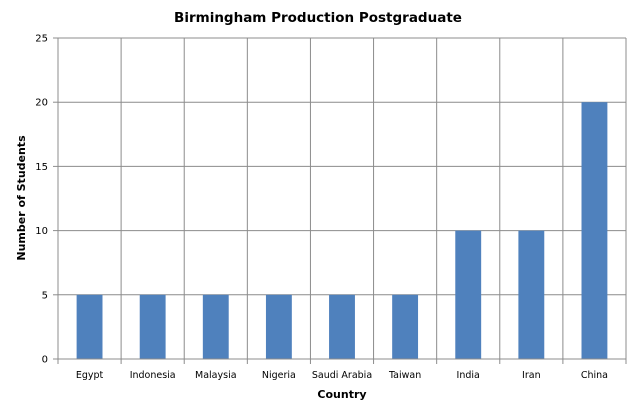 This screenshot has height=405, width=629. I want to click on y-tick-label: 5, so click(45, 295).